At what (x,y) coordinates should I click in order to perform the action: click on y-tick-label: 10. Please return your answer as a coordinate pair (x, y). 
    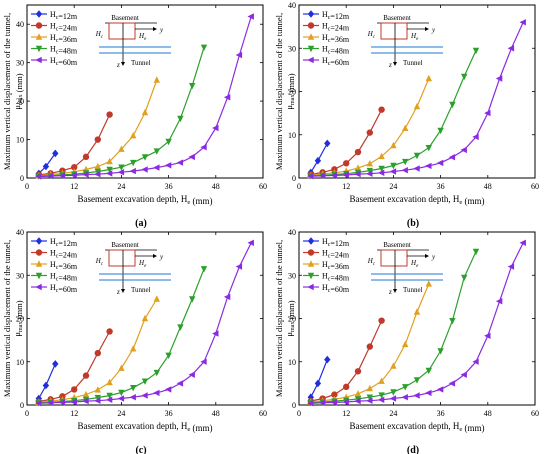
    Looking at the image, I should click on (292, 135).